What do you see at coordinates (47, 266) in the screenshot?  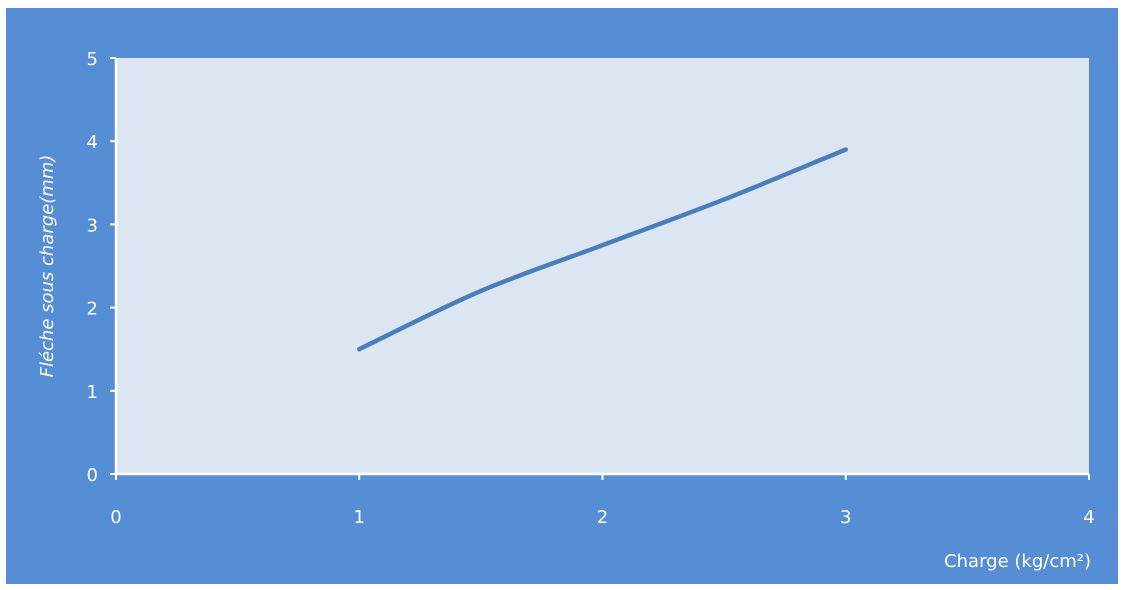 I see `y-axis-title: Fléche sous charge(mm)` at bounding box center [47, 266].